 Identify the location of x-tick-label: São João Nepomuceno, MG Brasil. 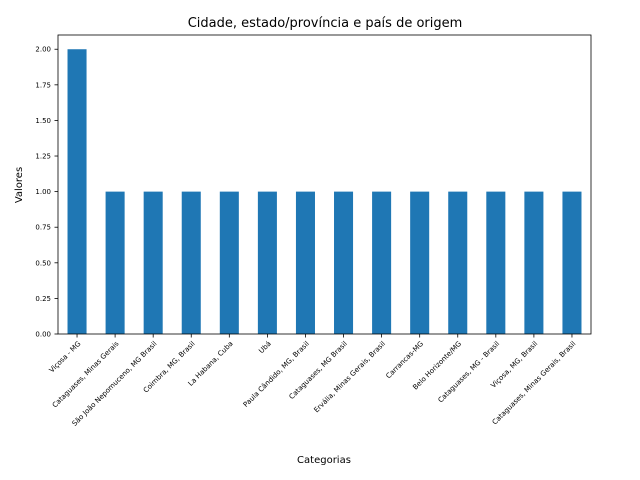
(115, 384).